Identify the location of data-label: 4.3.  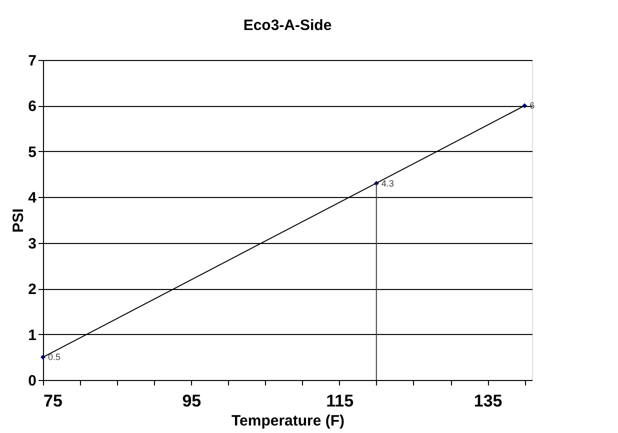
(387, 183).